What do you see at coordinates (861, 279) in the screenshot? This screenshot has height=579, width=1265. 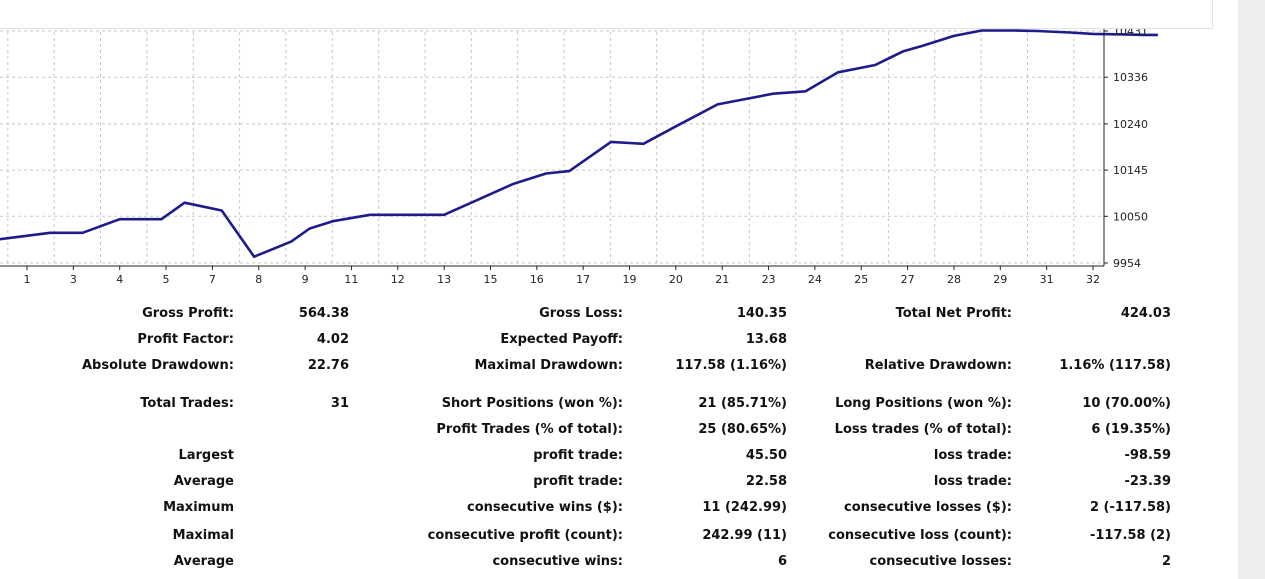 I see `x-tick-label: 25` at bounding box center [861, 279].